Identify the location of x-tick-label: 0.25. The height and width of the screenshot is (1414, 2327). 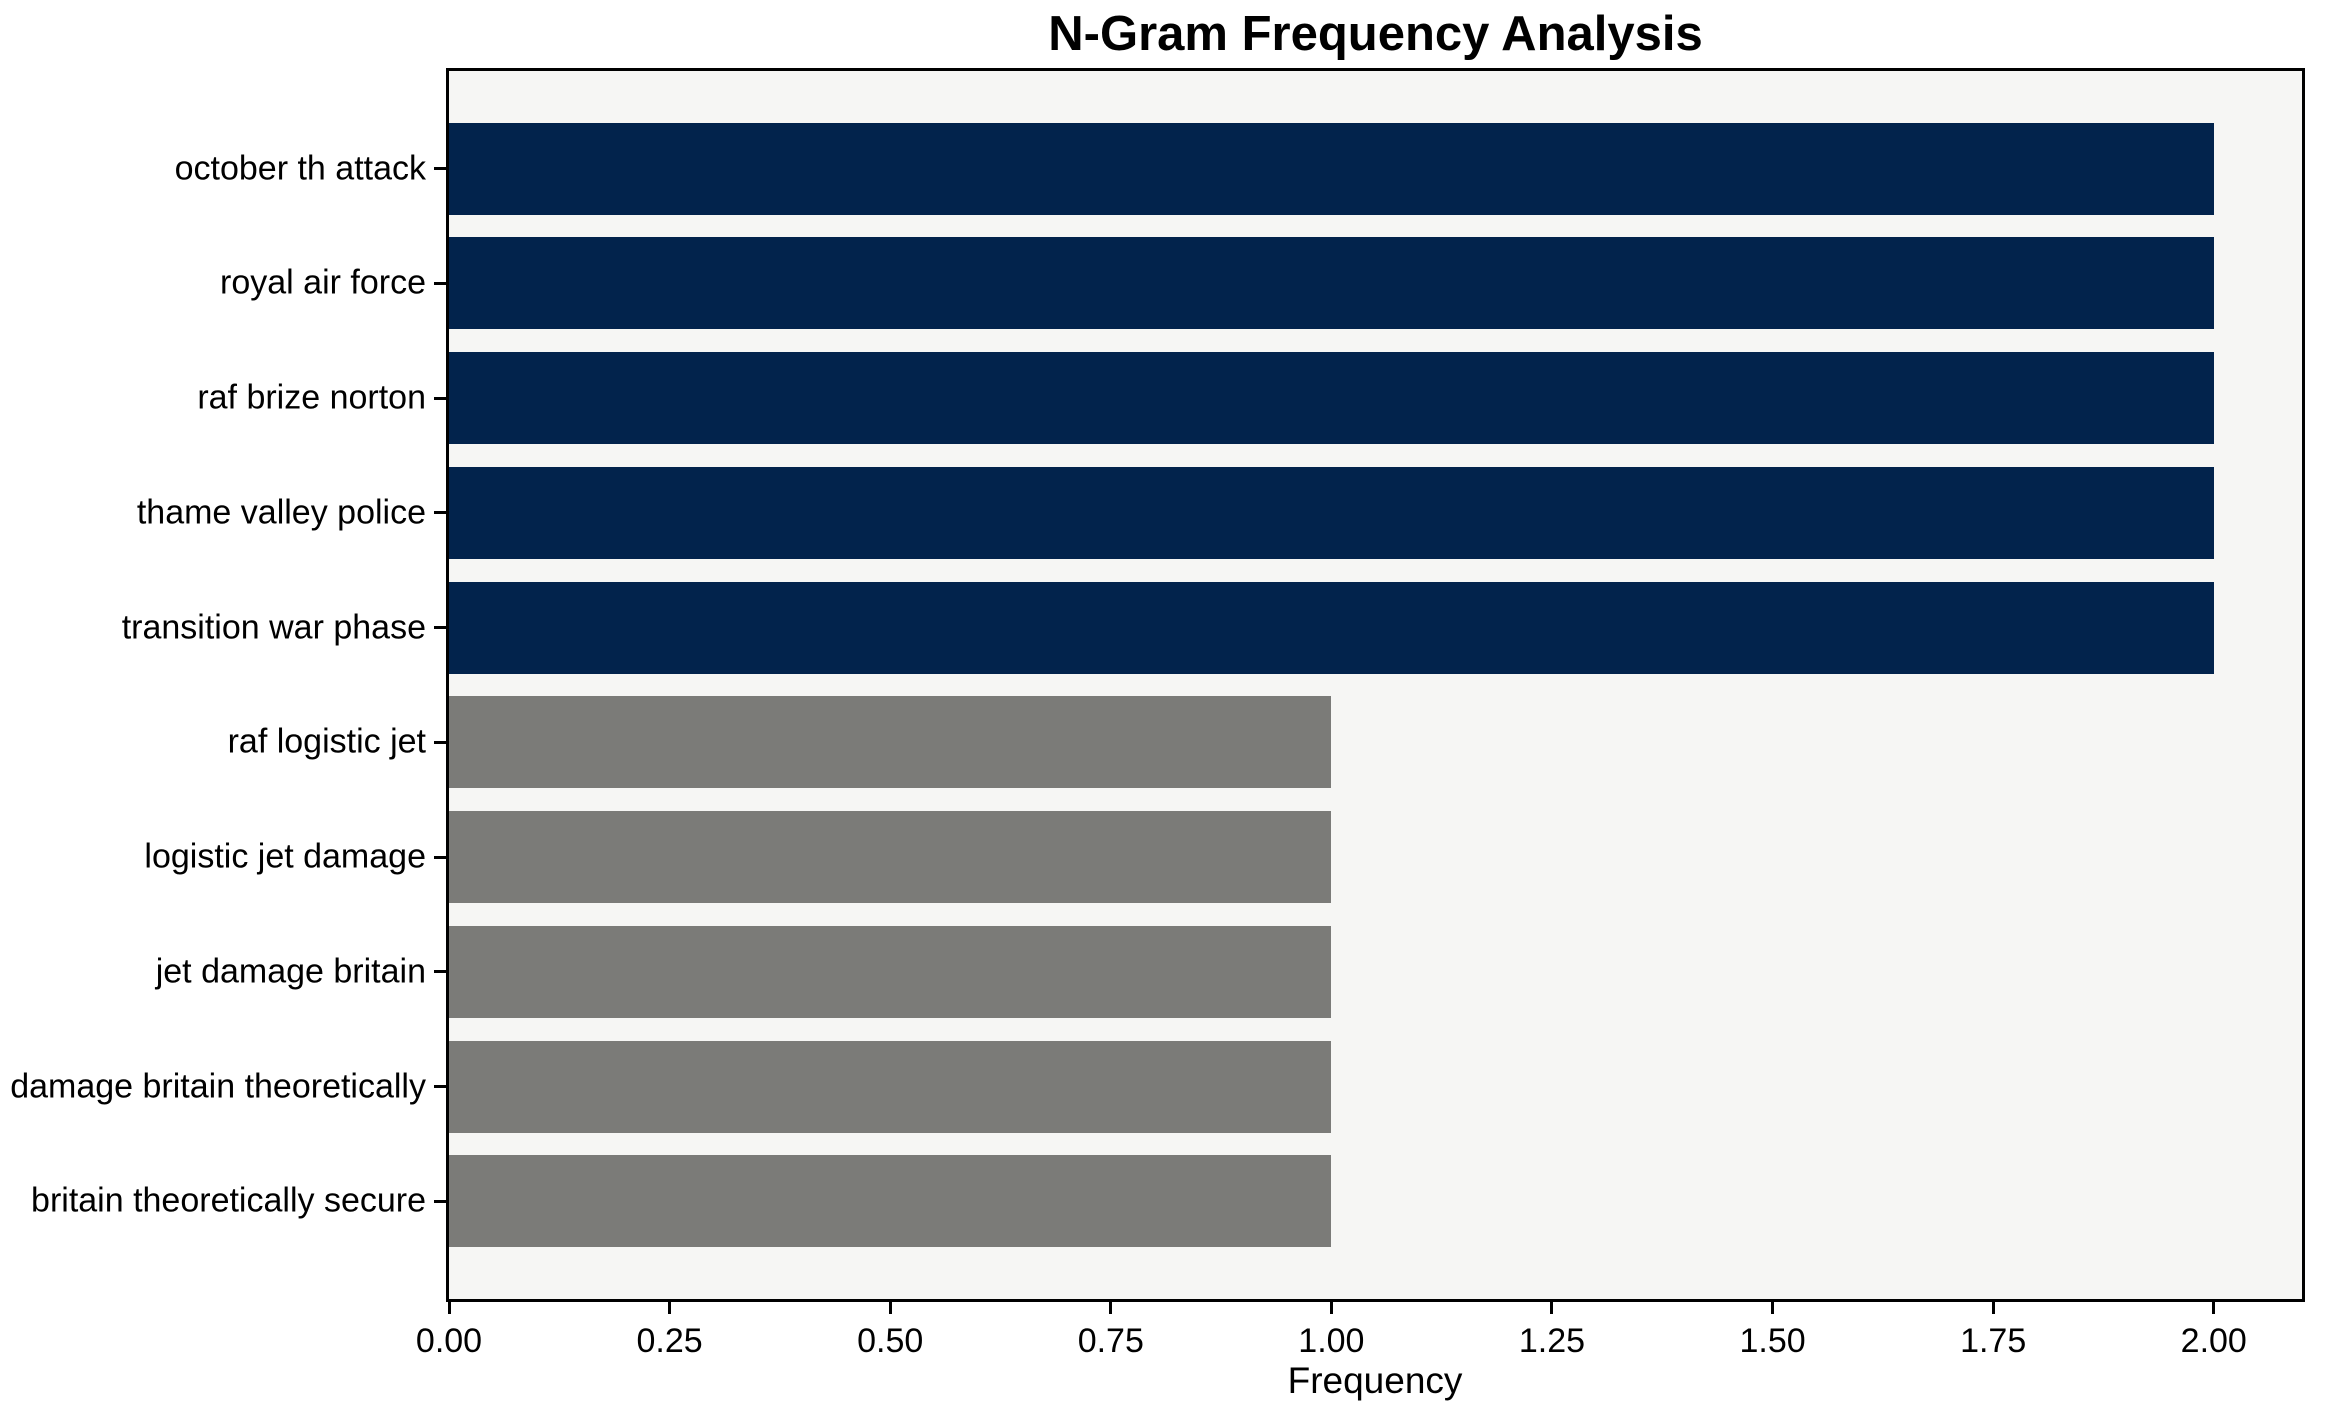
(669, 1341).